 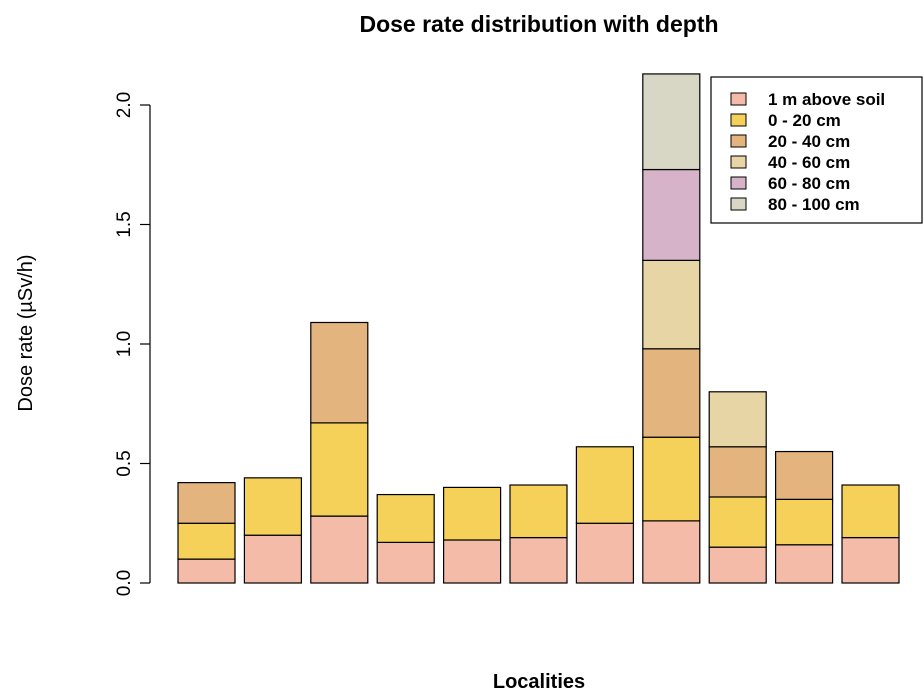 What do you see at coordinates (809, 141) in the screenshot?
I see `legend-label: 20 - 40 cm` at bounding box center [809, 141].